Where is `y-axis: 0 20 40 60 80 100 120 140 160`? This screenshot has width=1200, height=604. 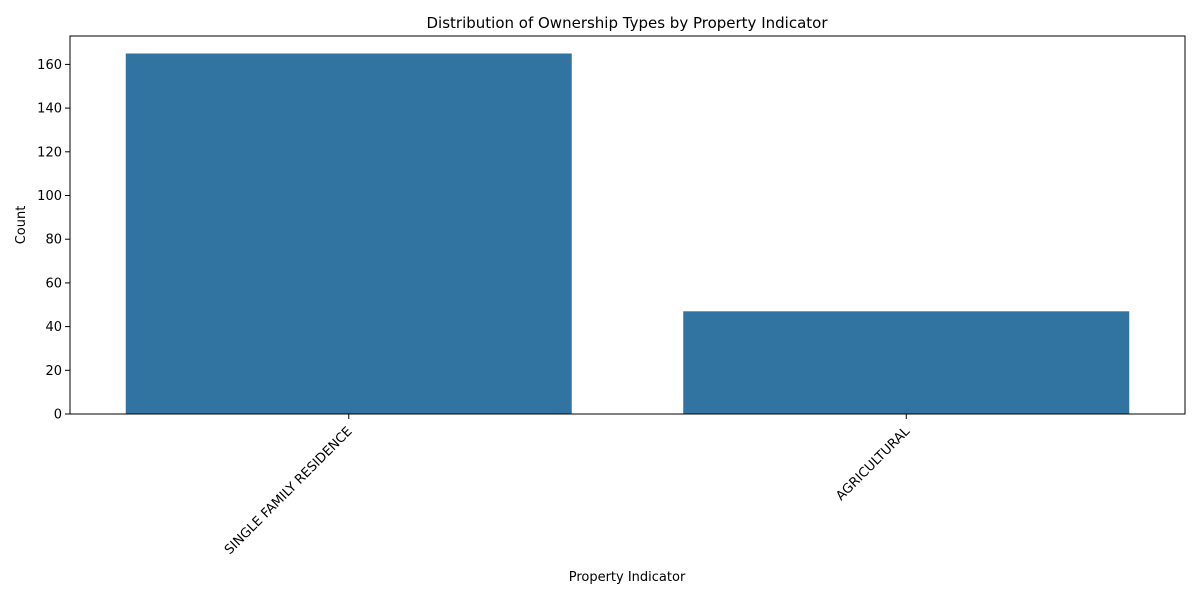
y-axis: 0 20 40 60 80 100 120 140 160 is located at coordinates (53, 240).